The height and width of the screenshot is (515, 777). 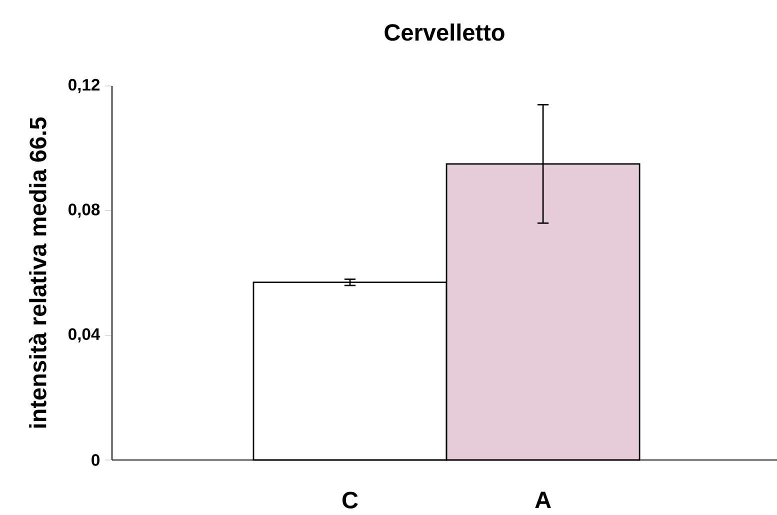 I want to click on x-tick-label: C, so click(x=350, y=500).